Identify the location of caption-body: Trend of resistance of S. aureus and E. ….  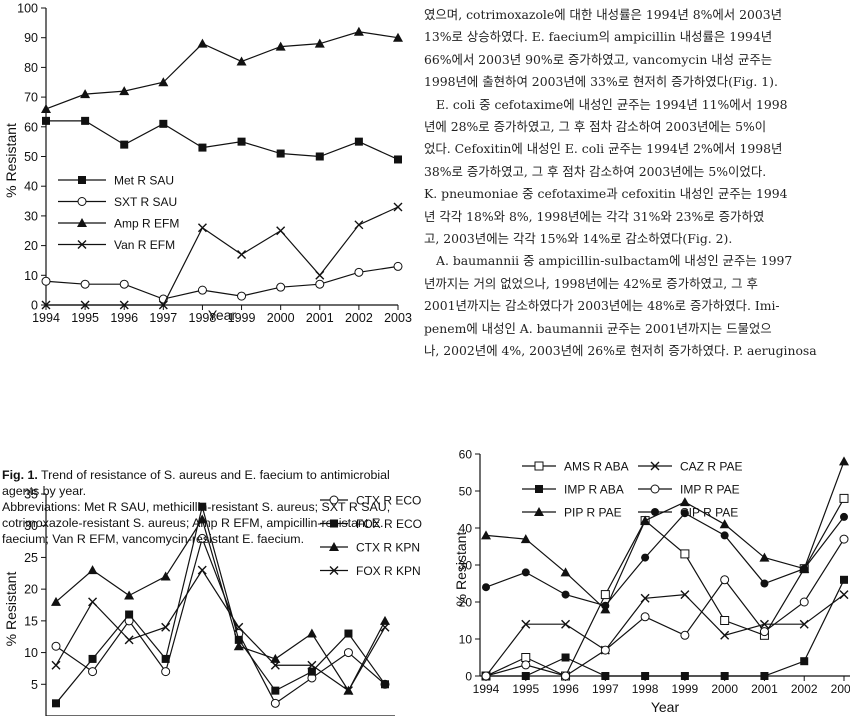
(196, 483).